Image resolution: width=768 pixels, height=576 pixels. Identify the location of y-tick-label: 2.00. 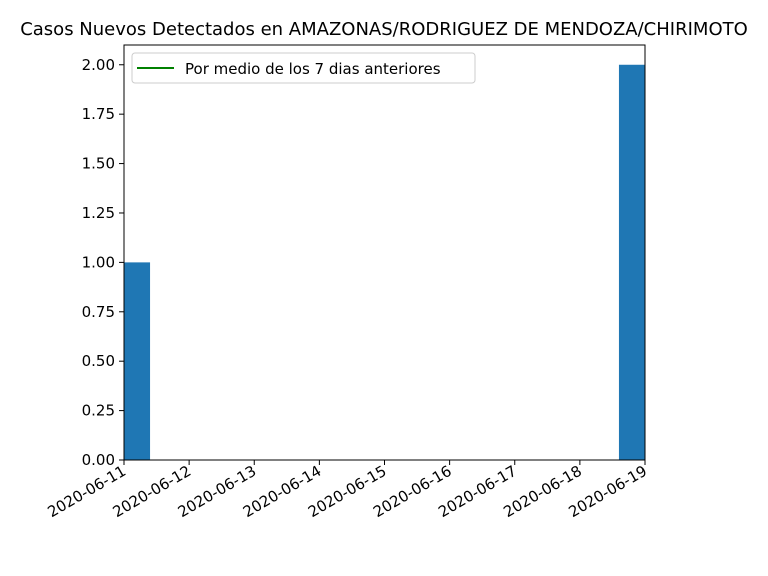
(98, 65).